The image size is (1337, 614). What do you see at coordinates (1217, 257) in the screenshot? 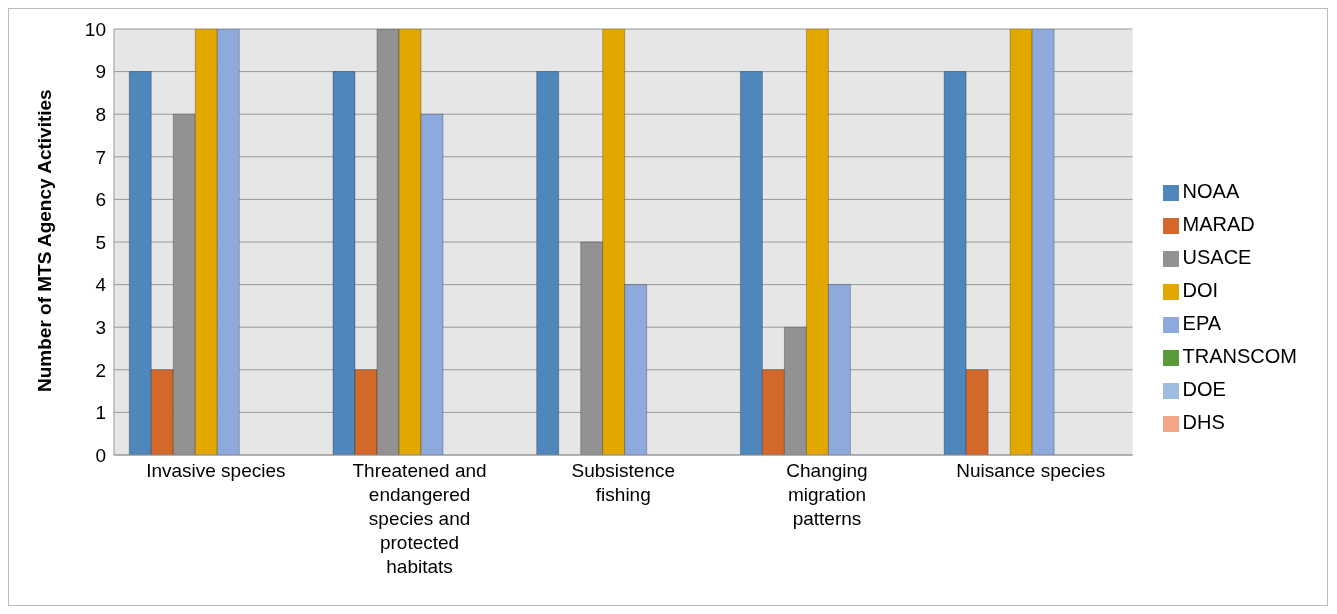
I see `legend-label: USACE` at bounding box center [1217, 257].